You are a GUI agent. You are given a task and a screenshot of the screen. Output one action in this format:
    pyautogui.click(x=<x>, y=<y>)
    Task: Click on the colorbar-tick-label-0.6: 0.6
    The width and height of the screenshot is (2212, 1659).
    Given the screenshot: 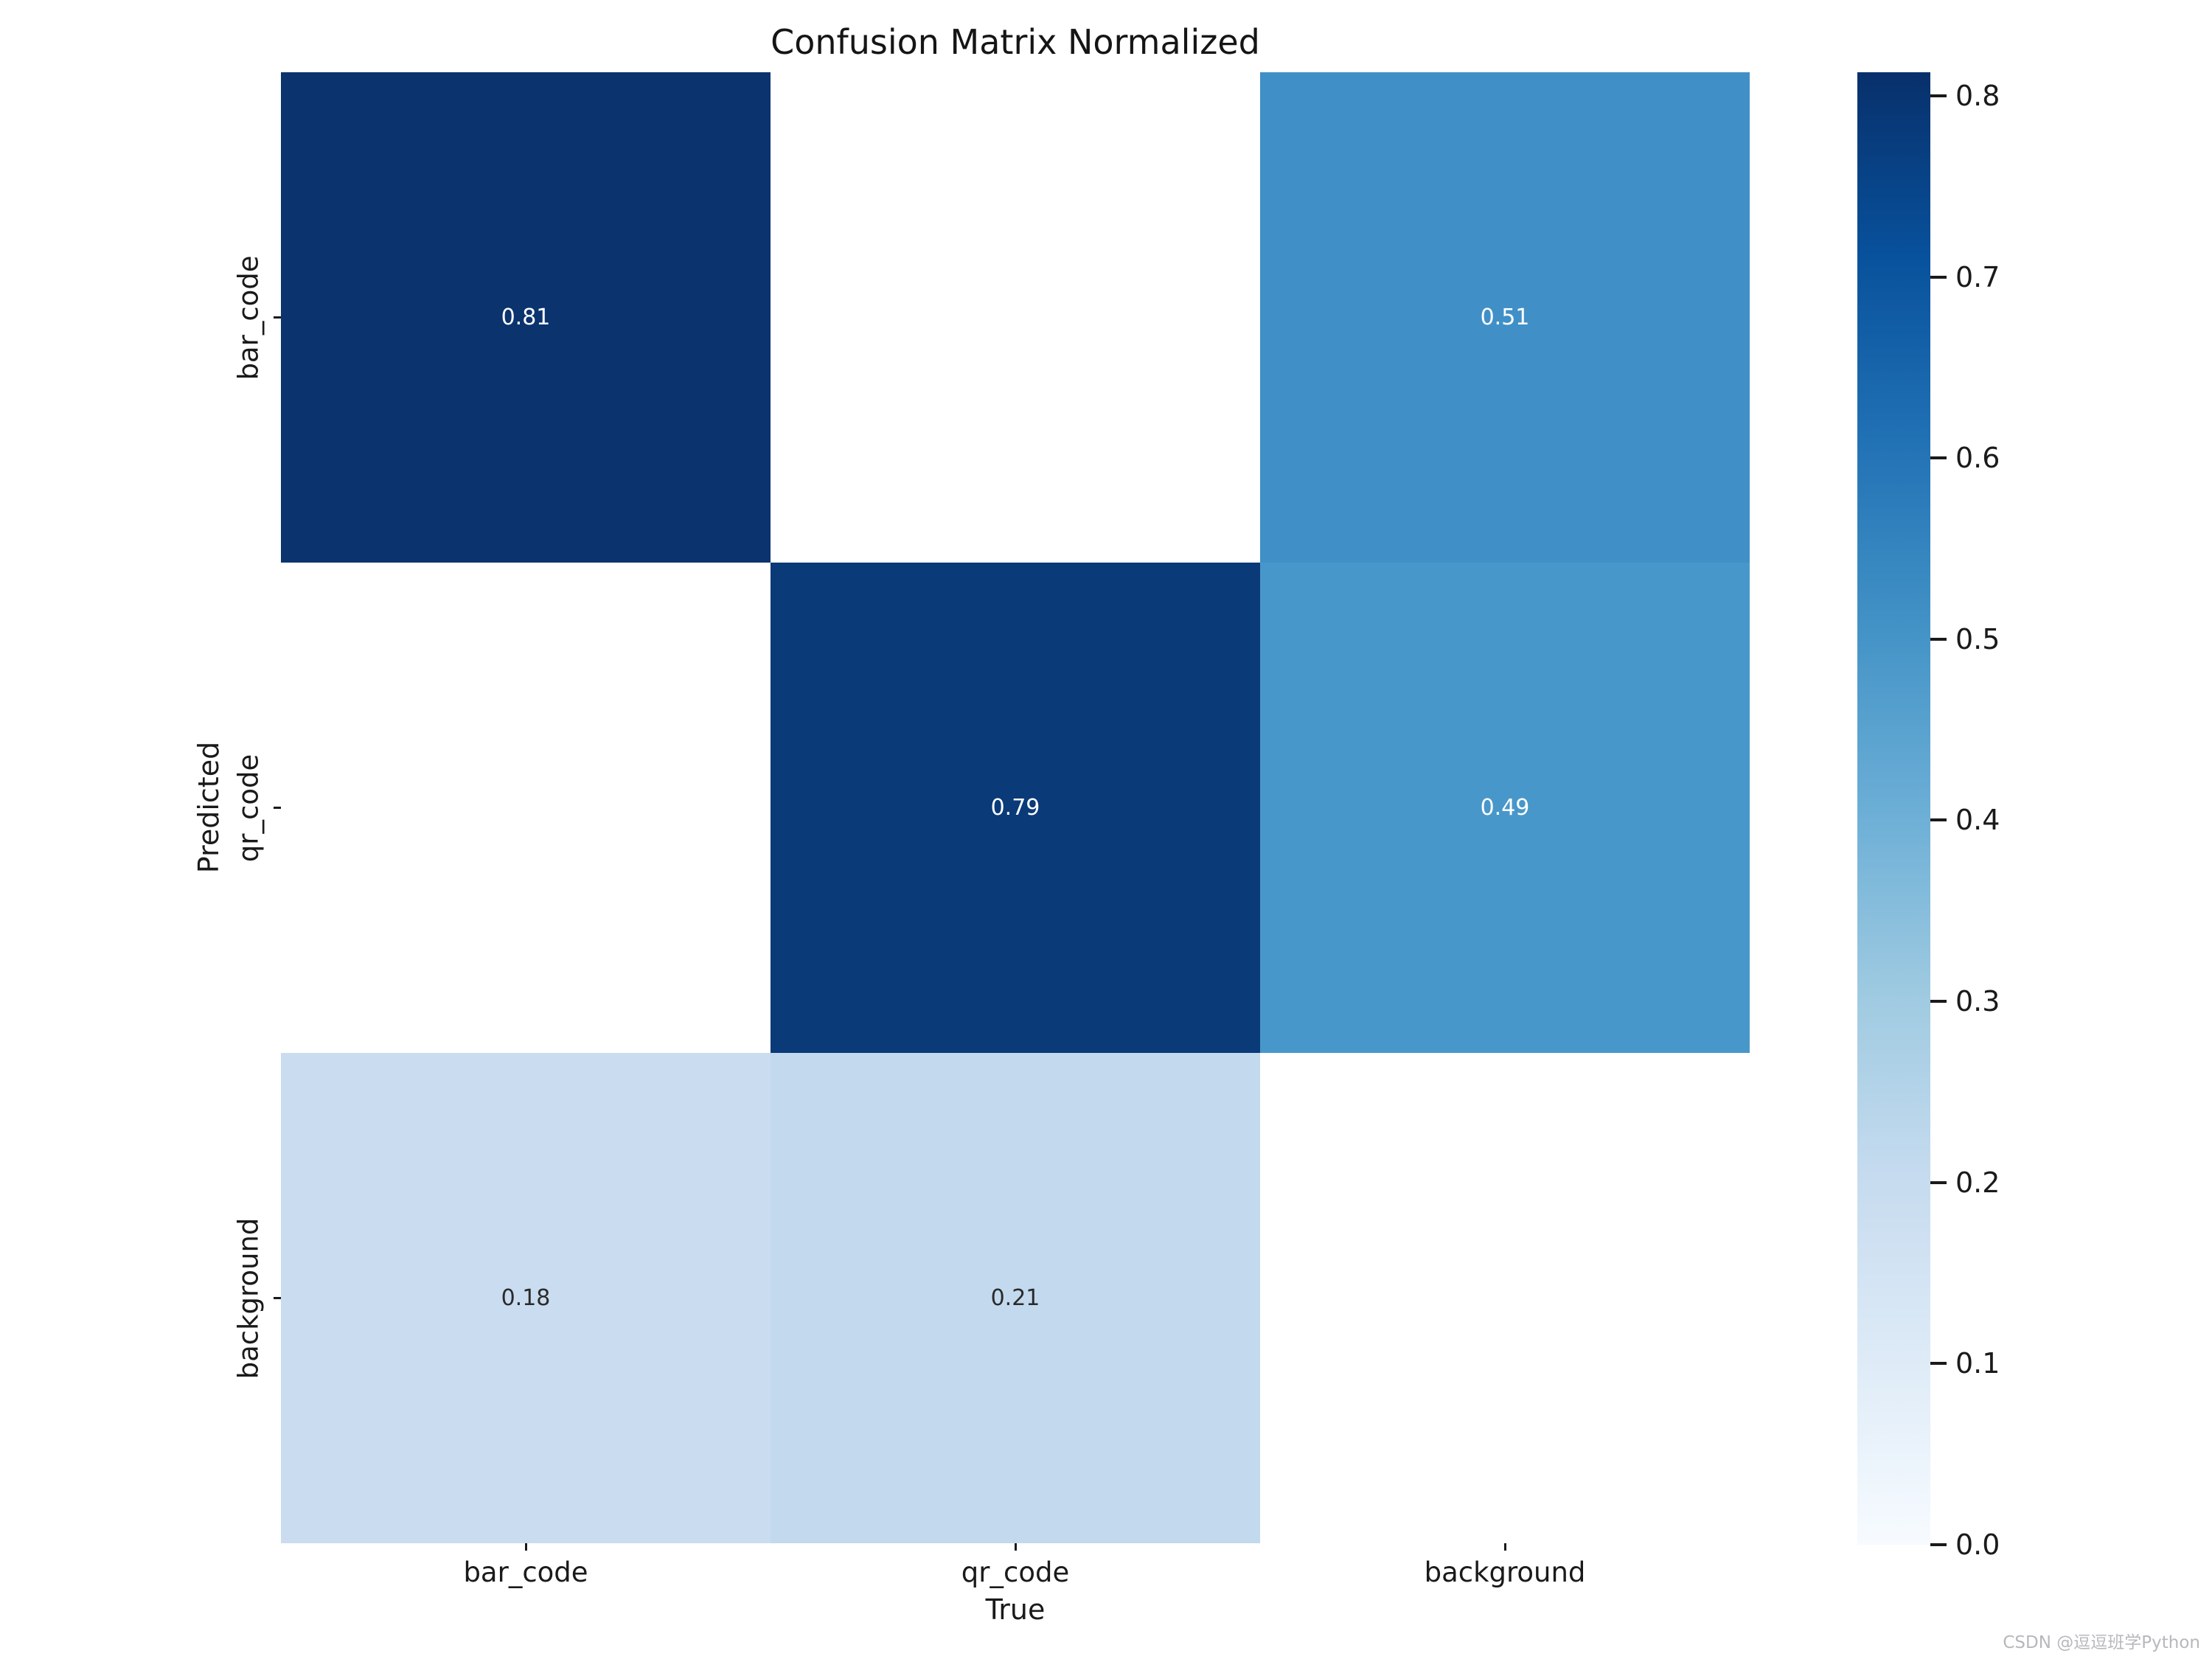 What is the action you would take?
    pyautogui.click(x=1977, y=458)
    